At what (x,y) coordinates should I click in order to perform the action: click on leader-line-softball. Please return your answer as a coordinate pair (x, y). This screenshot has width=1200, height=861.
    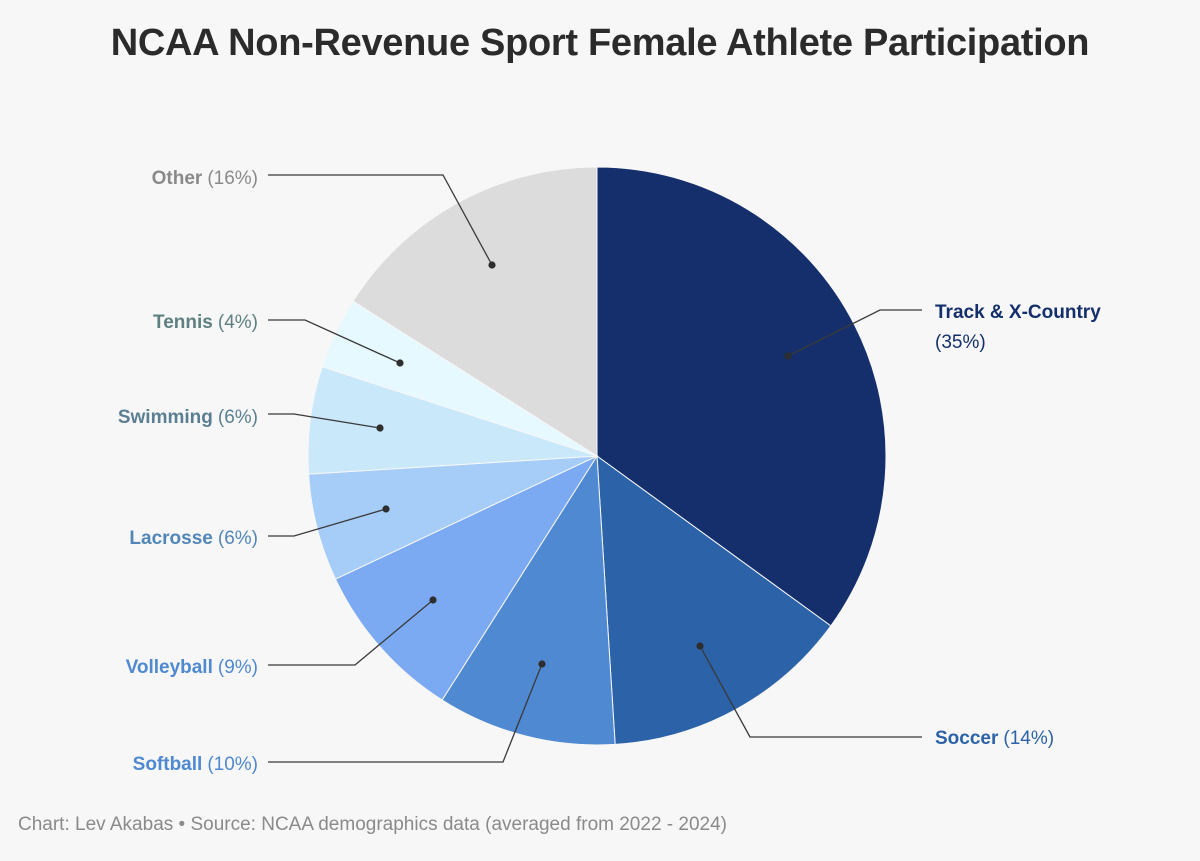
    Looking at the image, I should click on (405, 713).